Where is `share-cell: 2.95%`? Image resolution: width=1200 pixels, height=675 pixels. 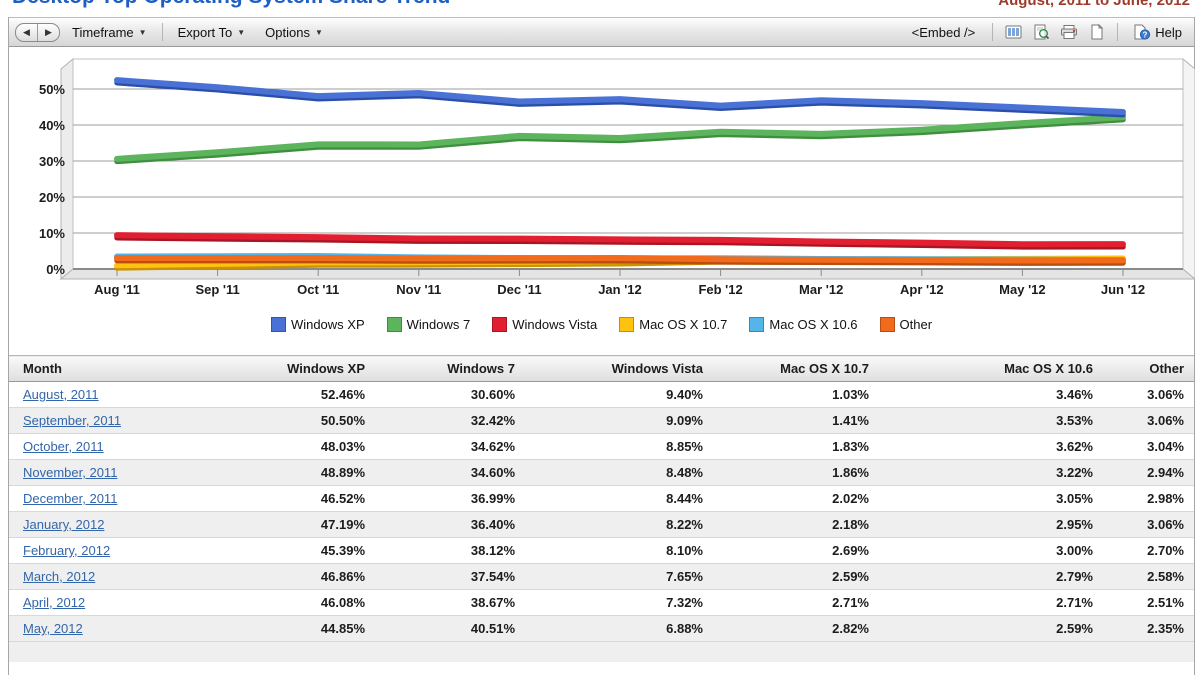
share-cell: 2.95% is located at coordinates (991, 524).